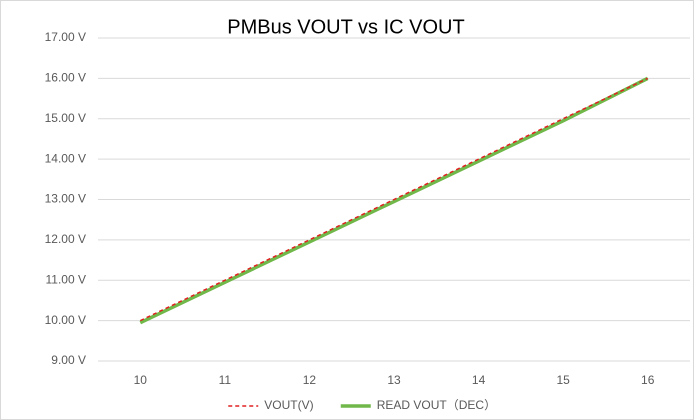 This screenshot has width=694, height=420. Describe the element at coordinates (65, 78) in the screenshot. I see `y-tick-label: 16.00 V` at that location.